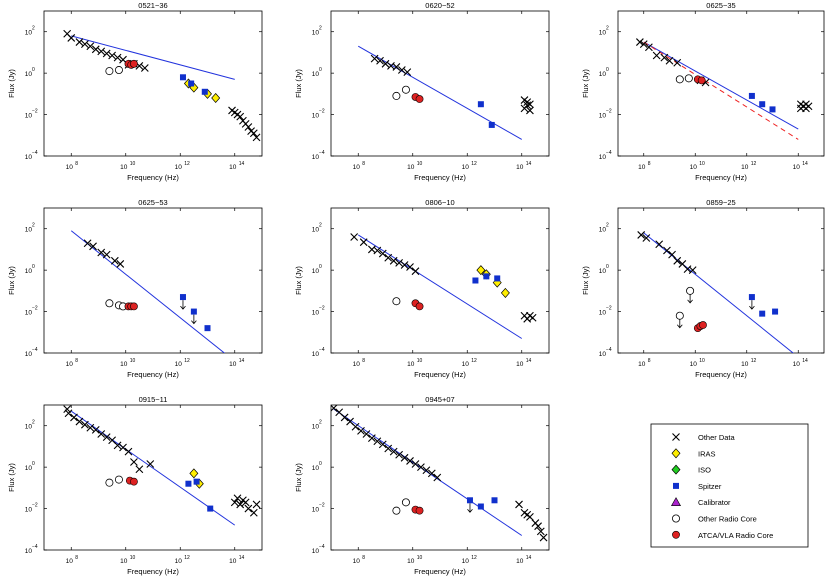 The height and width of the screenshot is (585, 830). I want to click on legend-marker-iso, so click(676, 469).